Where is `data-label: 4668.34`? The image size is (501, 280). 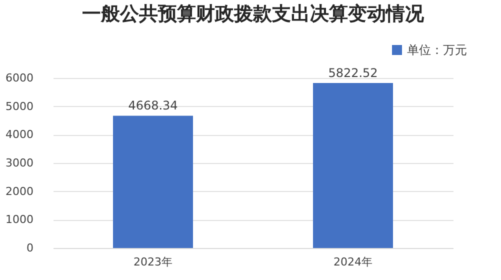 data-label: 4668.34 is located at coordinates (153, 105).